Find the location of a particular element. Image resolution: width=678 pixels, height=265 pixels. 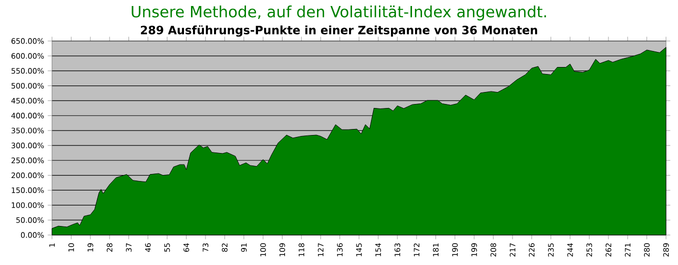

chart-subtitle: 289 Ausführungs-Punkte in einer Zeitspanne von 36 Monaten is located at coordinates (339, 31).